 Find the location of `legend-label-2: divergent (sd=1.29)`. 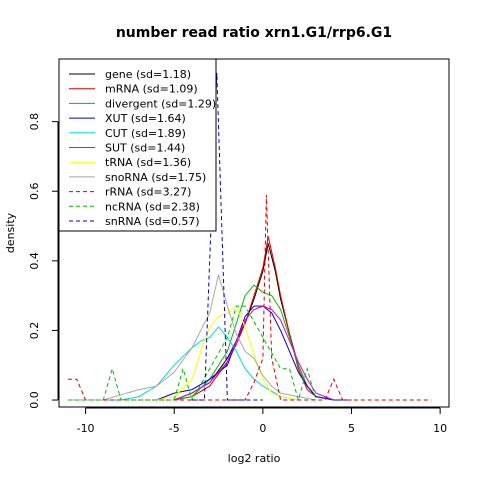

legend-label-2: divergent (sd=1.29) is located at coordinates (160, 103).